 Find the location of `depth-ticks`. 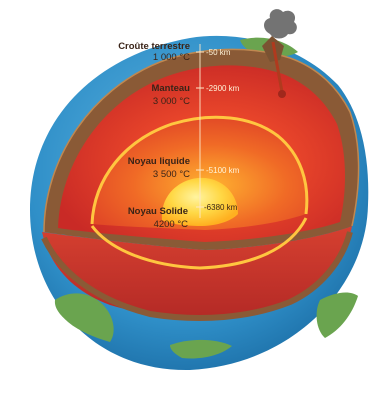

depth-ticks is located at coordinates (200, 129).